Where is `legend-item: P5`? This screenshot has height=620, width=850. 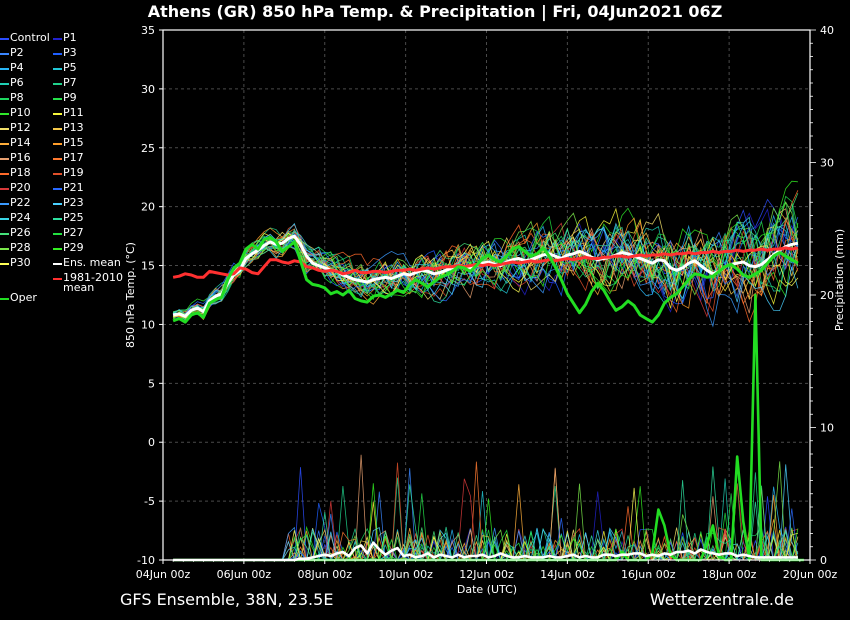
legend-item: P5 is located at coordinates (65, 69).